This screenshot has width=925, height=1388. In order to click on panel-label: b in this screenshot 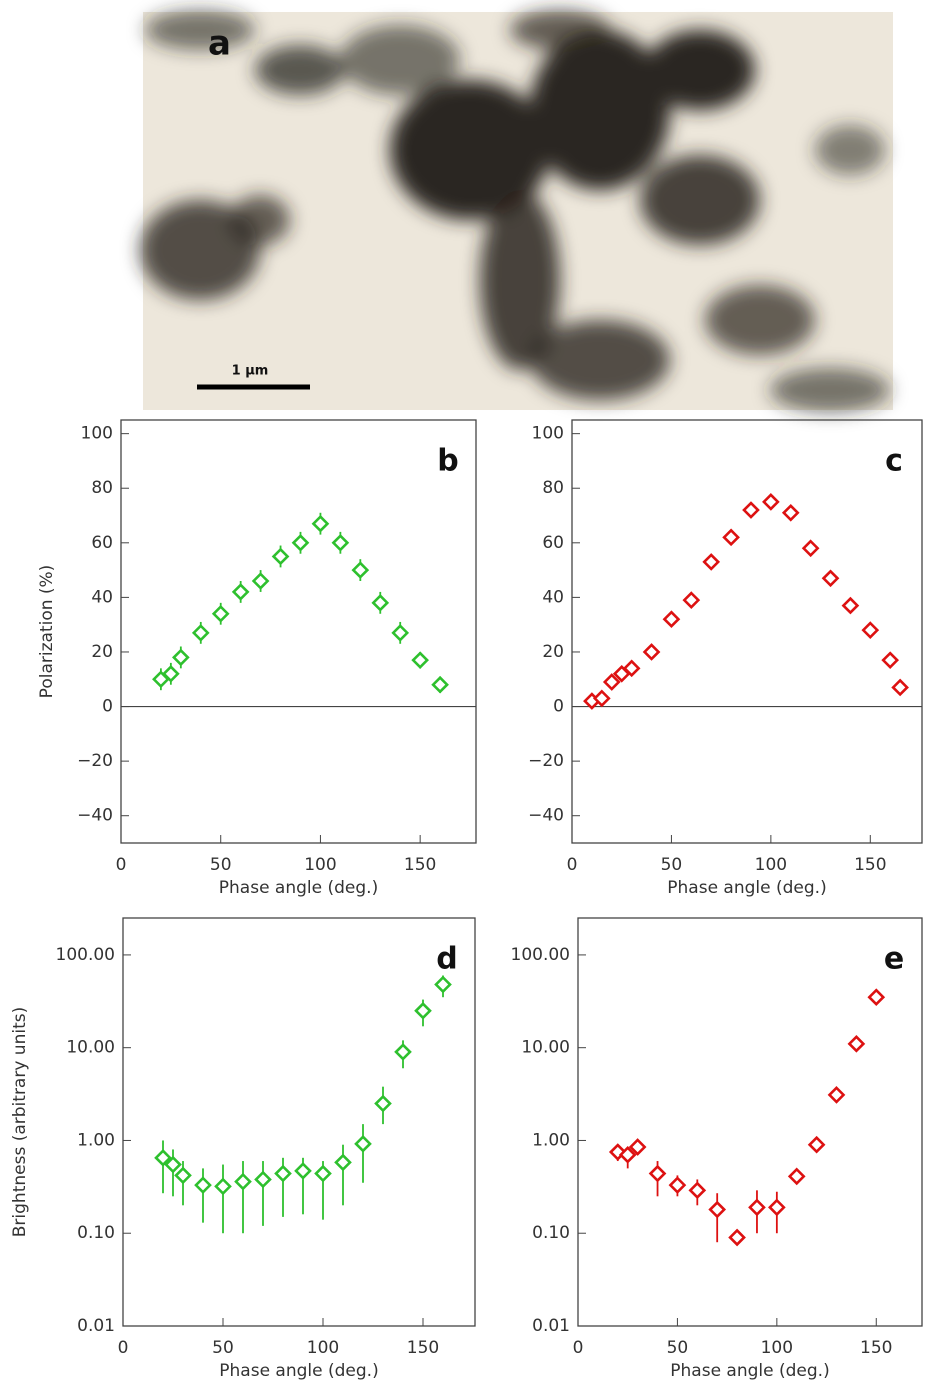, I will do `click(447, 461)`.